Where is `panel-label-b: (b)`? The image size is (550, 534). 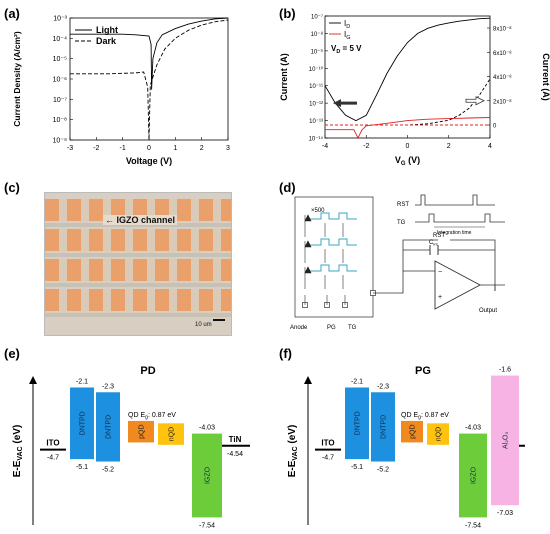 panel-label-b: (b) is located at coordinates (287, 13).